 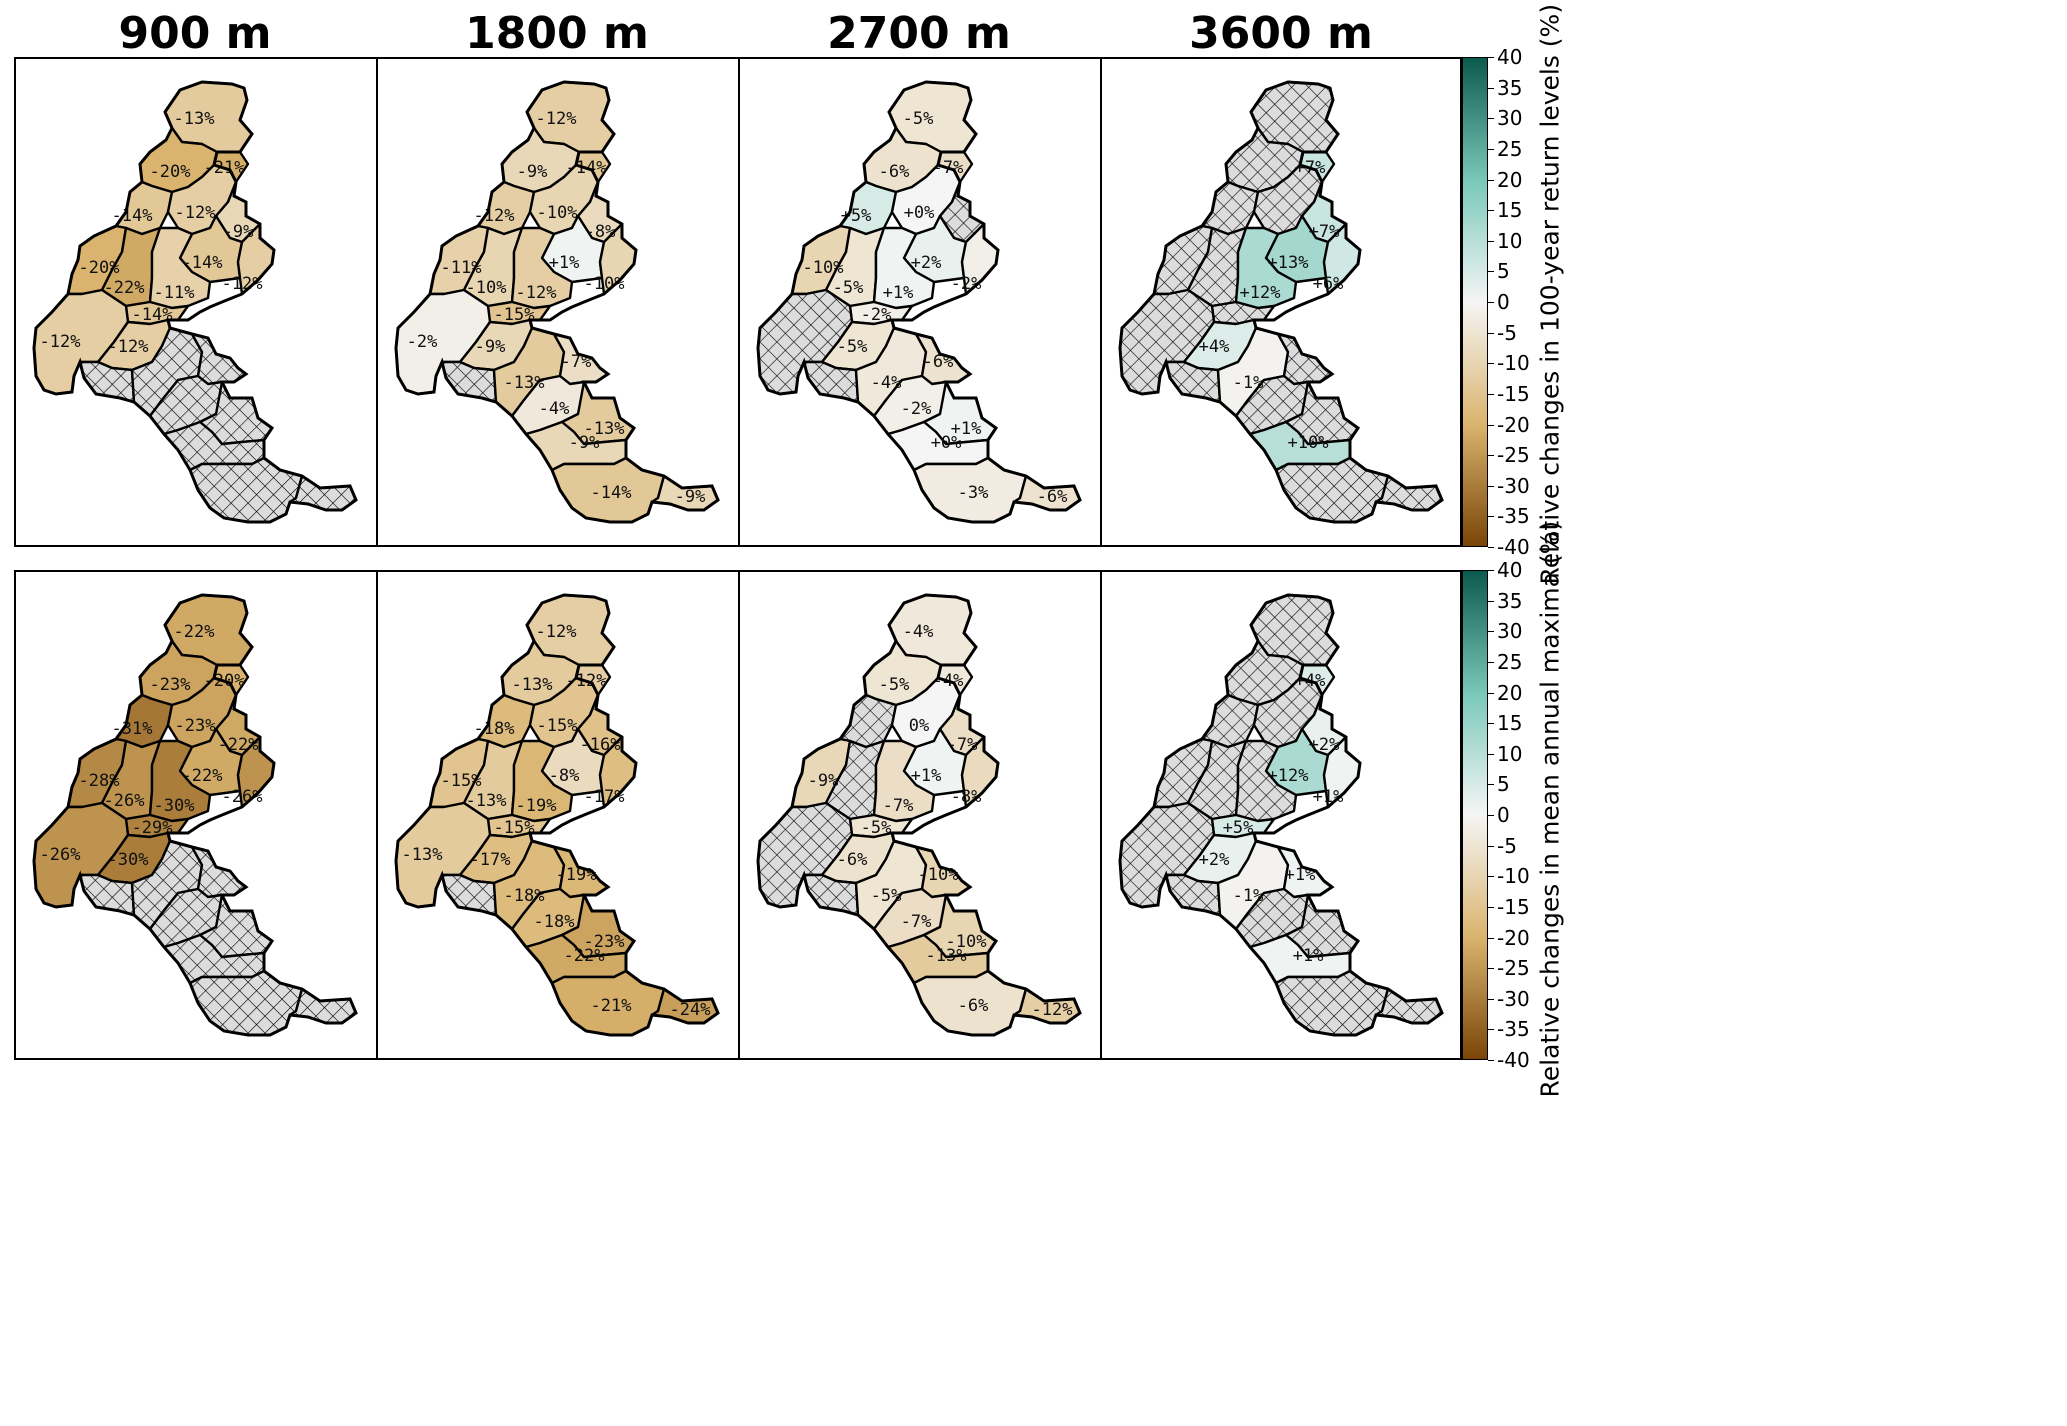 I want to click on colorbar-tick: -40, so click(x=1509, y=1060).